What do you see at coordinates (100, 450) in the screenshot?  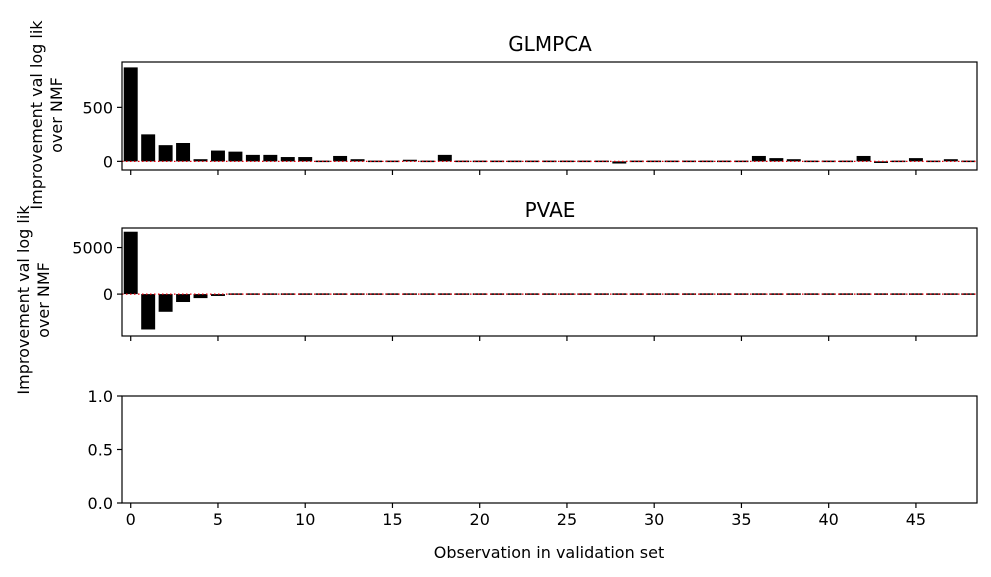 I see `empty-ytick-label: 0.5` at bounding box center [100, 450].